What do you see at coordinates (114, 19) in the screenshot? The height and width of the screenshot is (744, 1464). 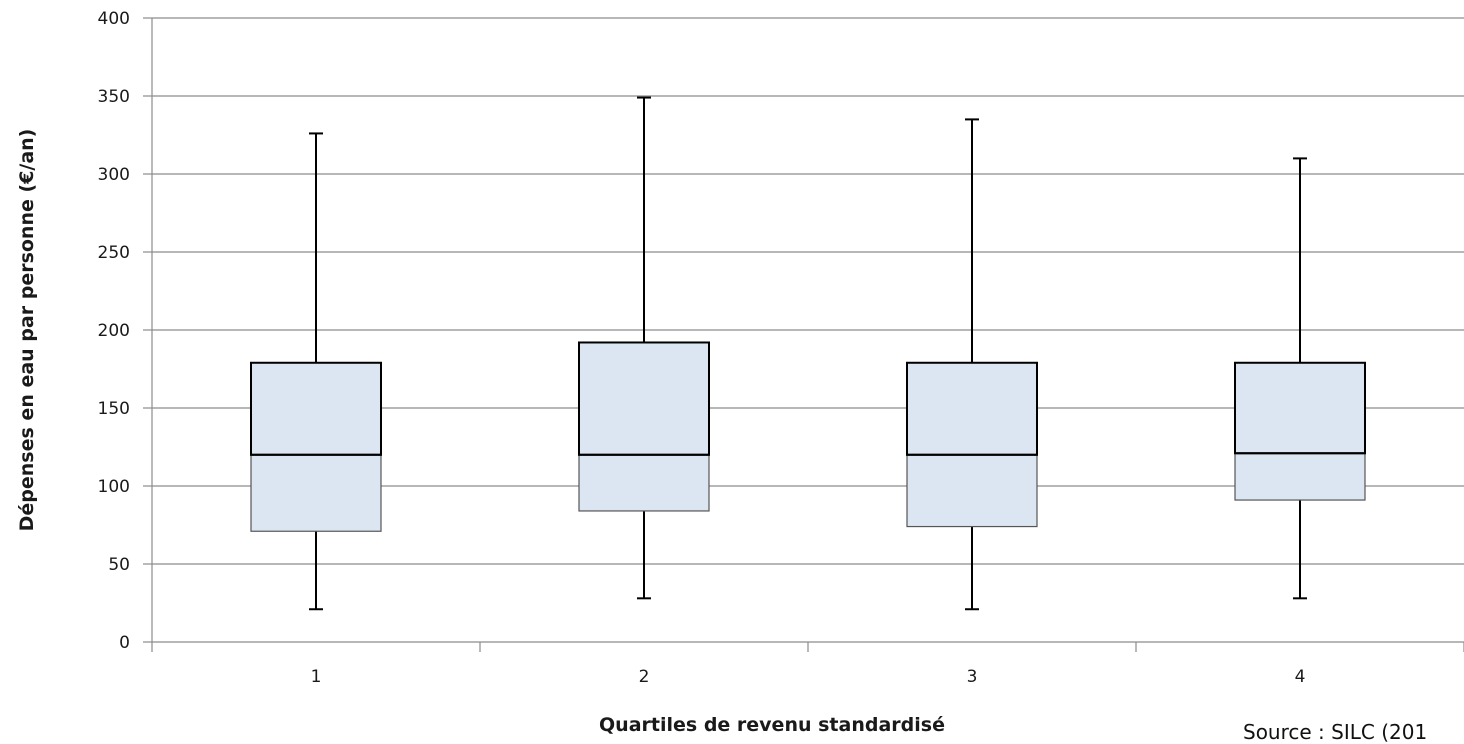 I see `y-tick-label: 400` at bounding box center [114, 19].